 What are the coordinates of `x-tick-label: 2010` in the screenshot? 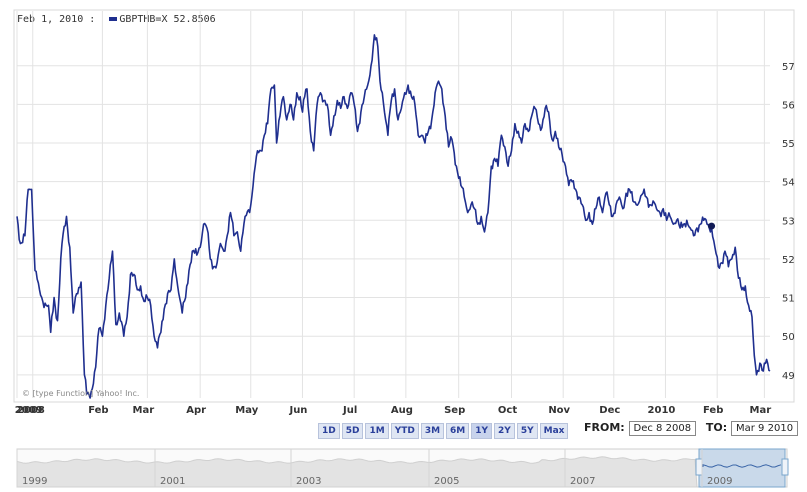 It's located at (662, 410).